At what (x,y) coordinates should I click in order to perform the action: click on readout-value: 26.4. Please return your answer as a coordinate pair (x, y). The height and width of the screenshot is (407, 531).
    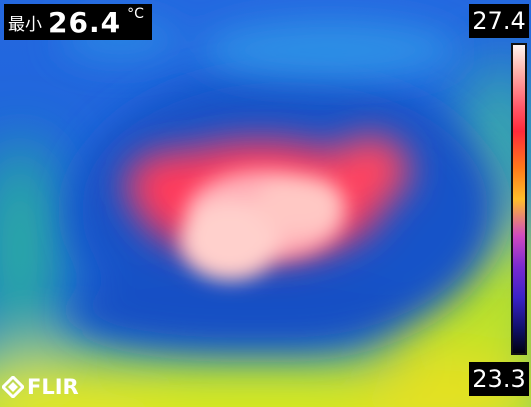
    Looking at the image, I should click on (85, 22).